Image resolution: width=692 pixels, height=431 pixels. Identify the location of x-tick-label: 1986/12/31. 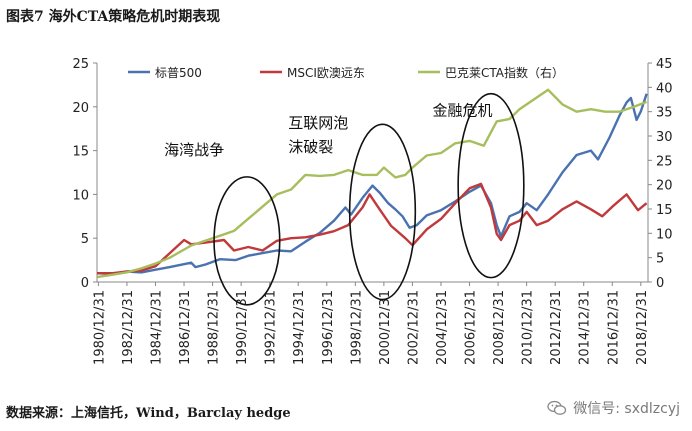
(185, 327).